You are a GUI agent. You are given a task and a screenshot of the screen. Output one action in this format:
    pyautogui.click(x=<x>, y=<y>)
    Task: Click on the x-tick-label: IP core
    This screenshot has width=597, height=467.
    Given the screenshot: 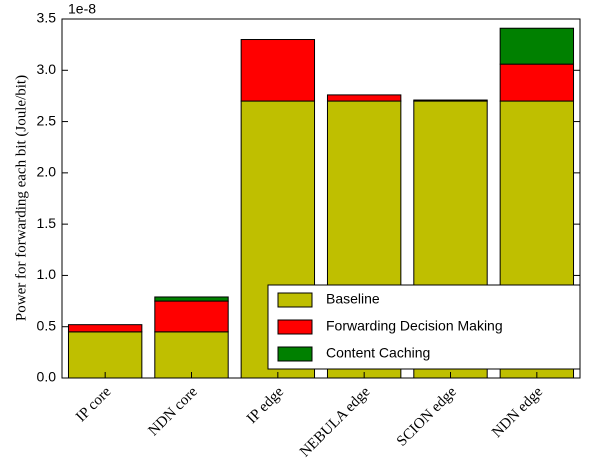 What is the action you would take?
    pyautogui.click(x=93, y=404)
    